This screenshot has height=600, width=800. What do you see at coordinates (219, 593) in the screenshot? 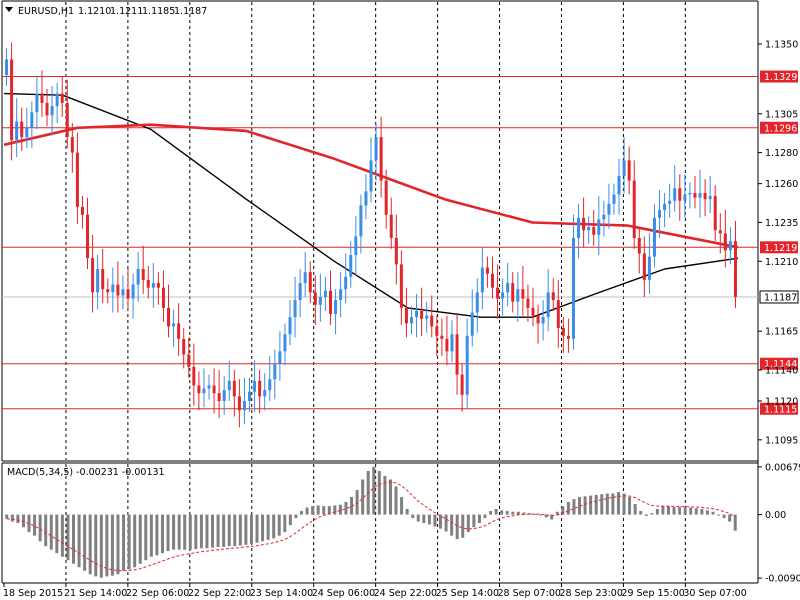
I see `x-tick-label: 22 Sep 22:00` at bounding box center [219, 593].